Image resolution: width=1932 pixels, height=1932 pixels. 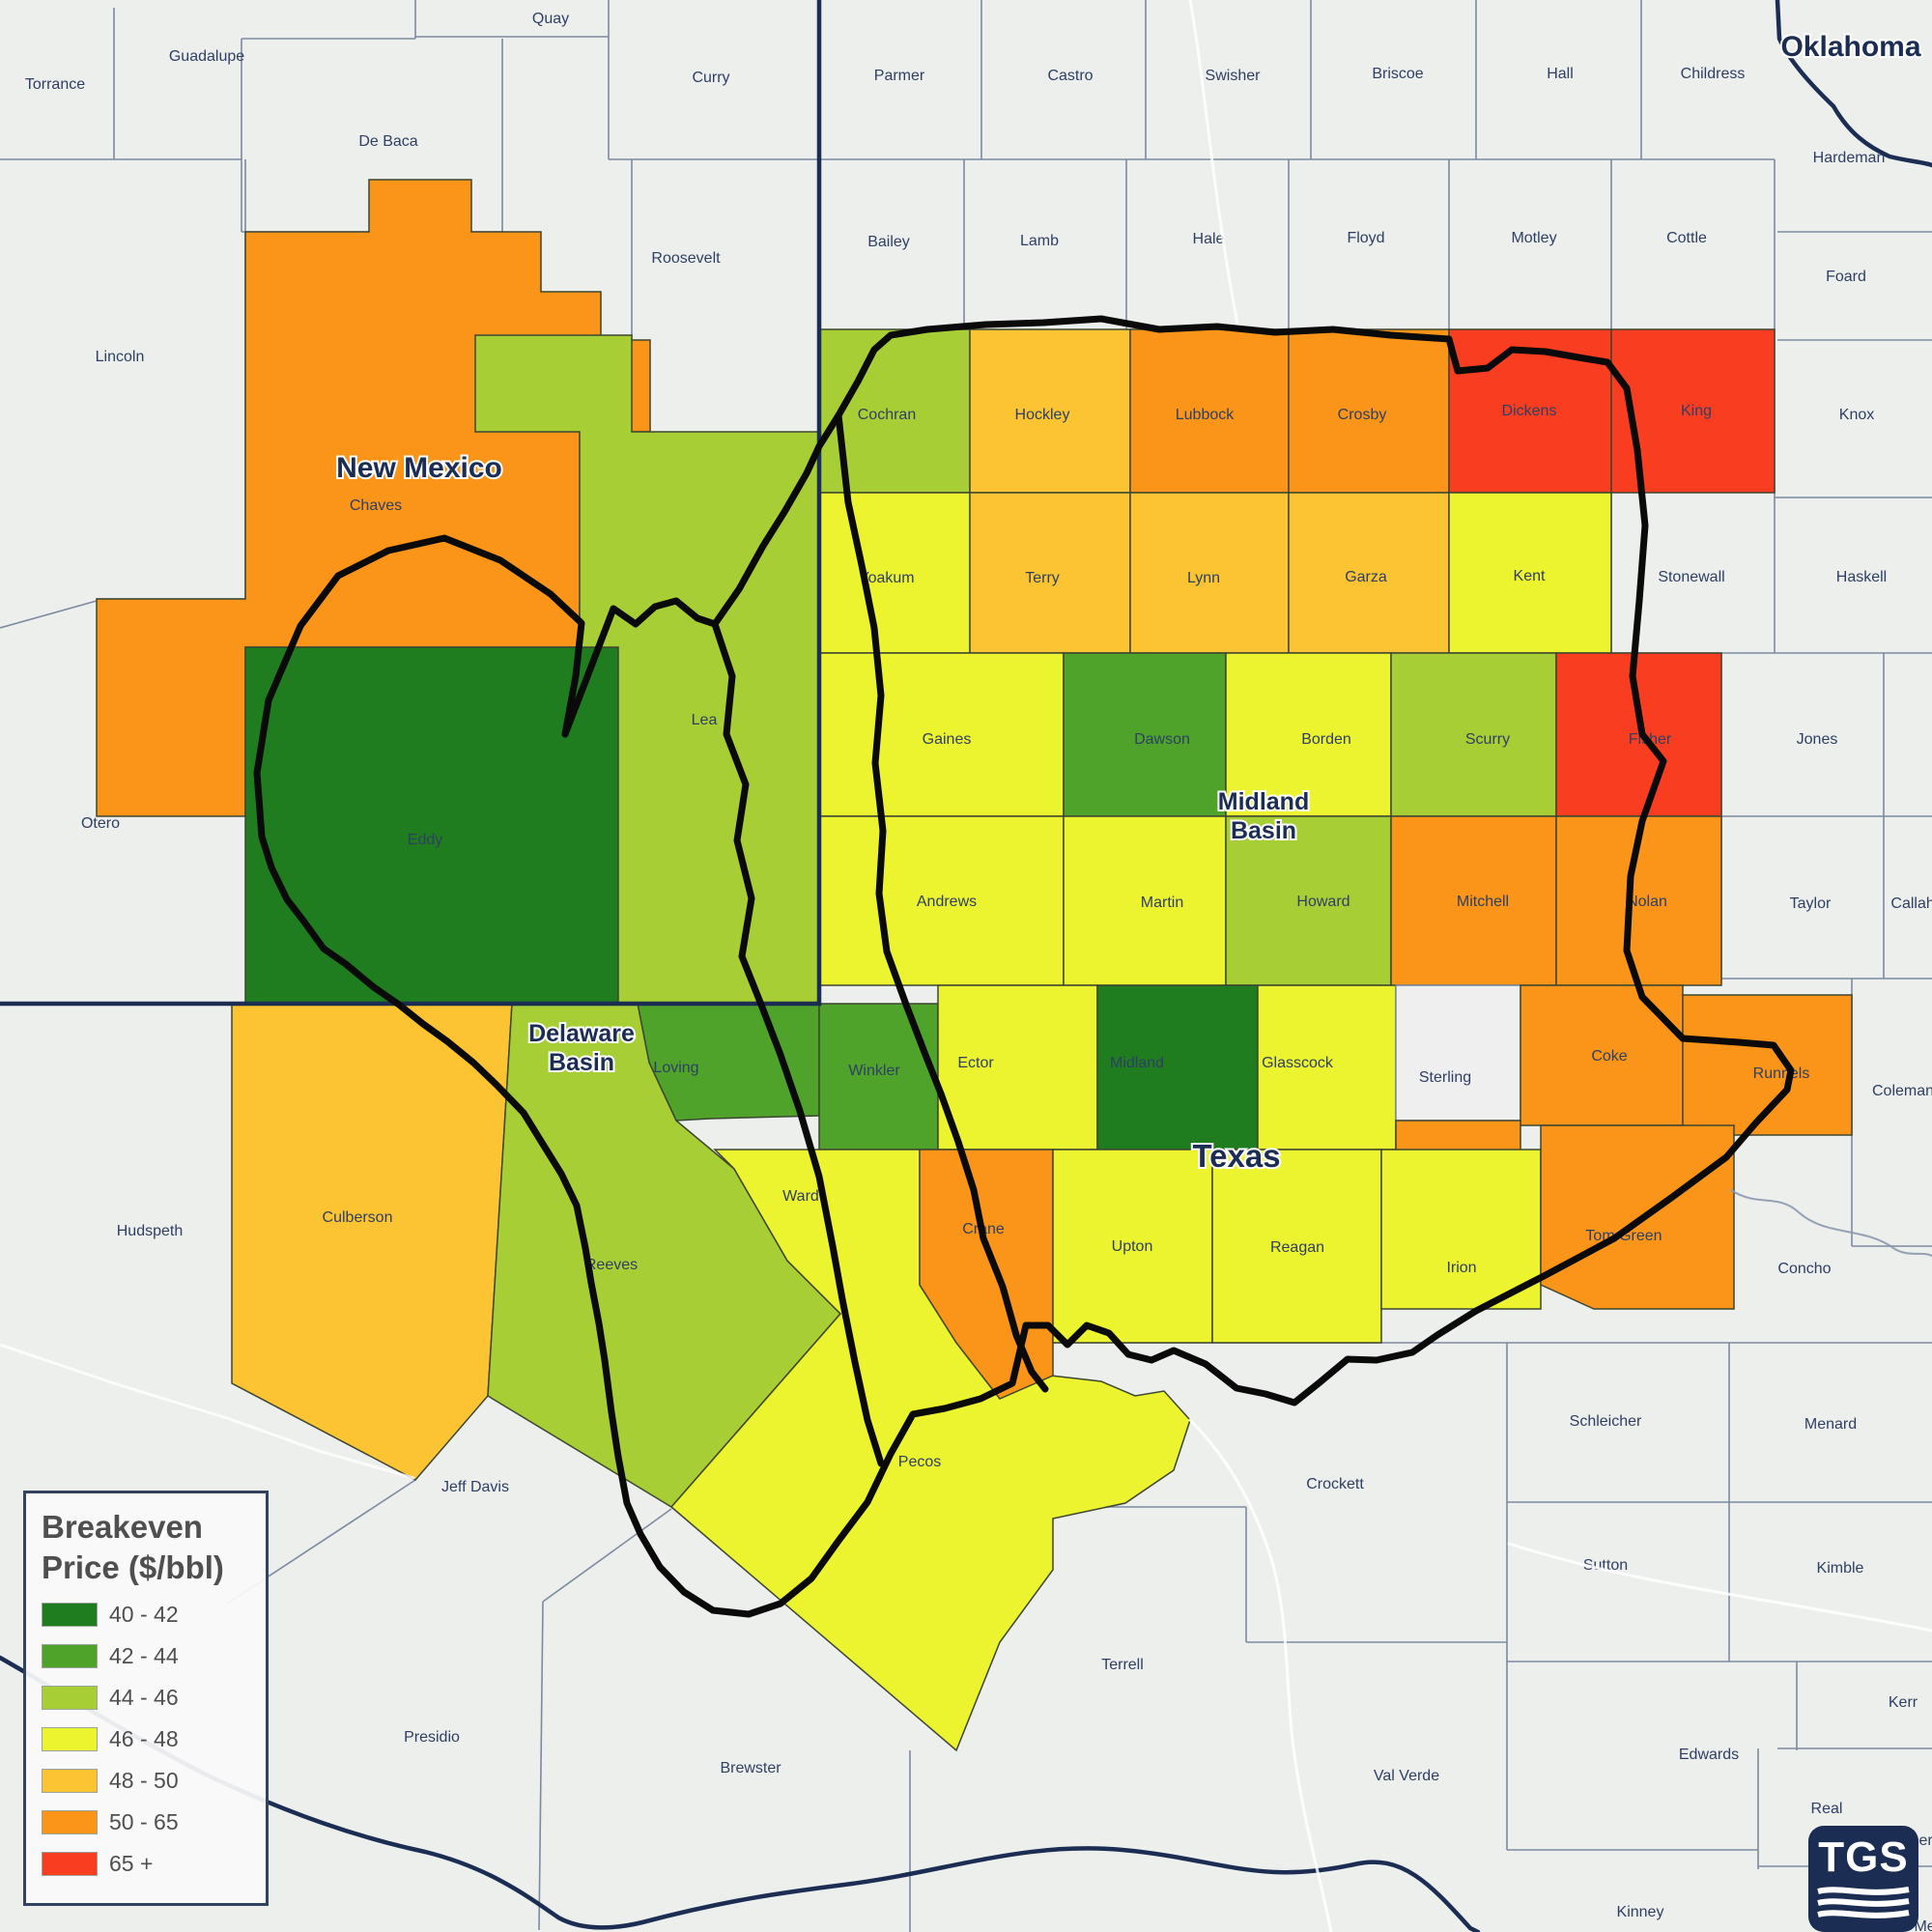 What do you see at coordinates (1039, 241) in the screenshot?
I see `county-label-lamb: Lamb` at bounding box center [1039, 241].